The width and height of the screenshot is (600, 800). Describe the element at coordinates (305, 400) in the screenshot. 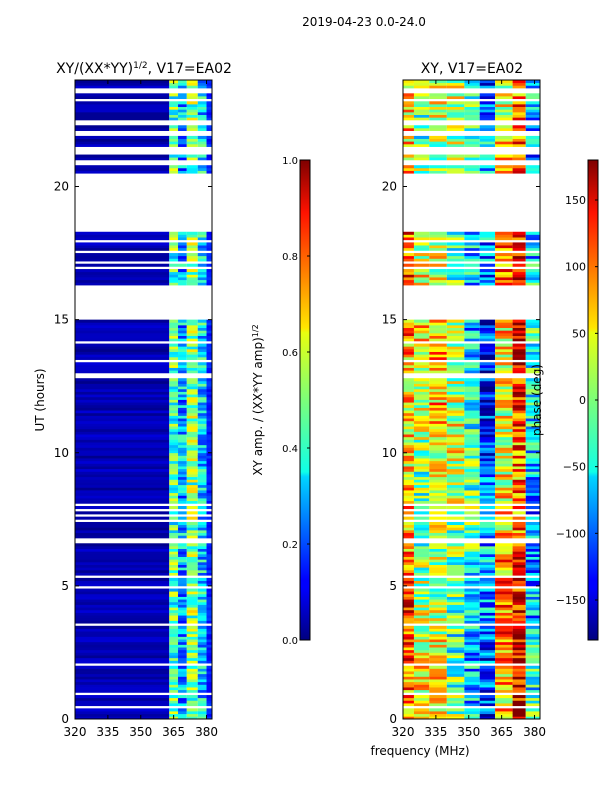

I see `amp-colorbar-gradient` at that location.